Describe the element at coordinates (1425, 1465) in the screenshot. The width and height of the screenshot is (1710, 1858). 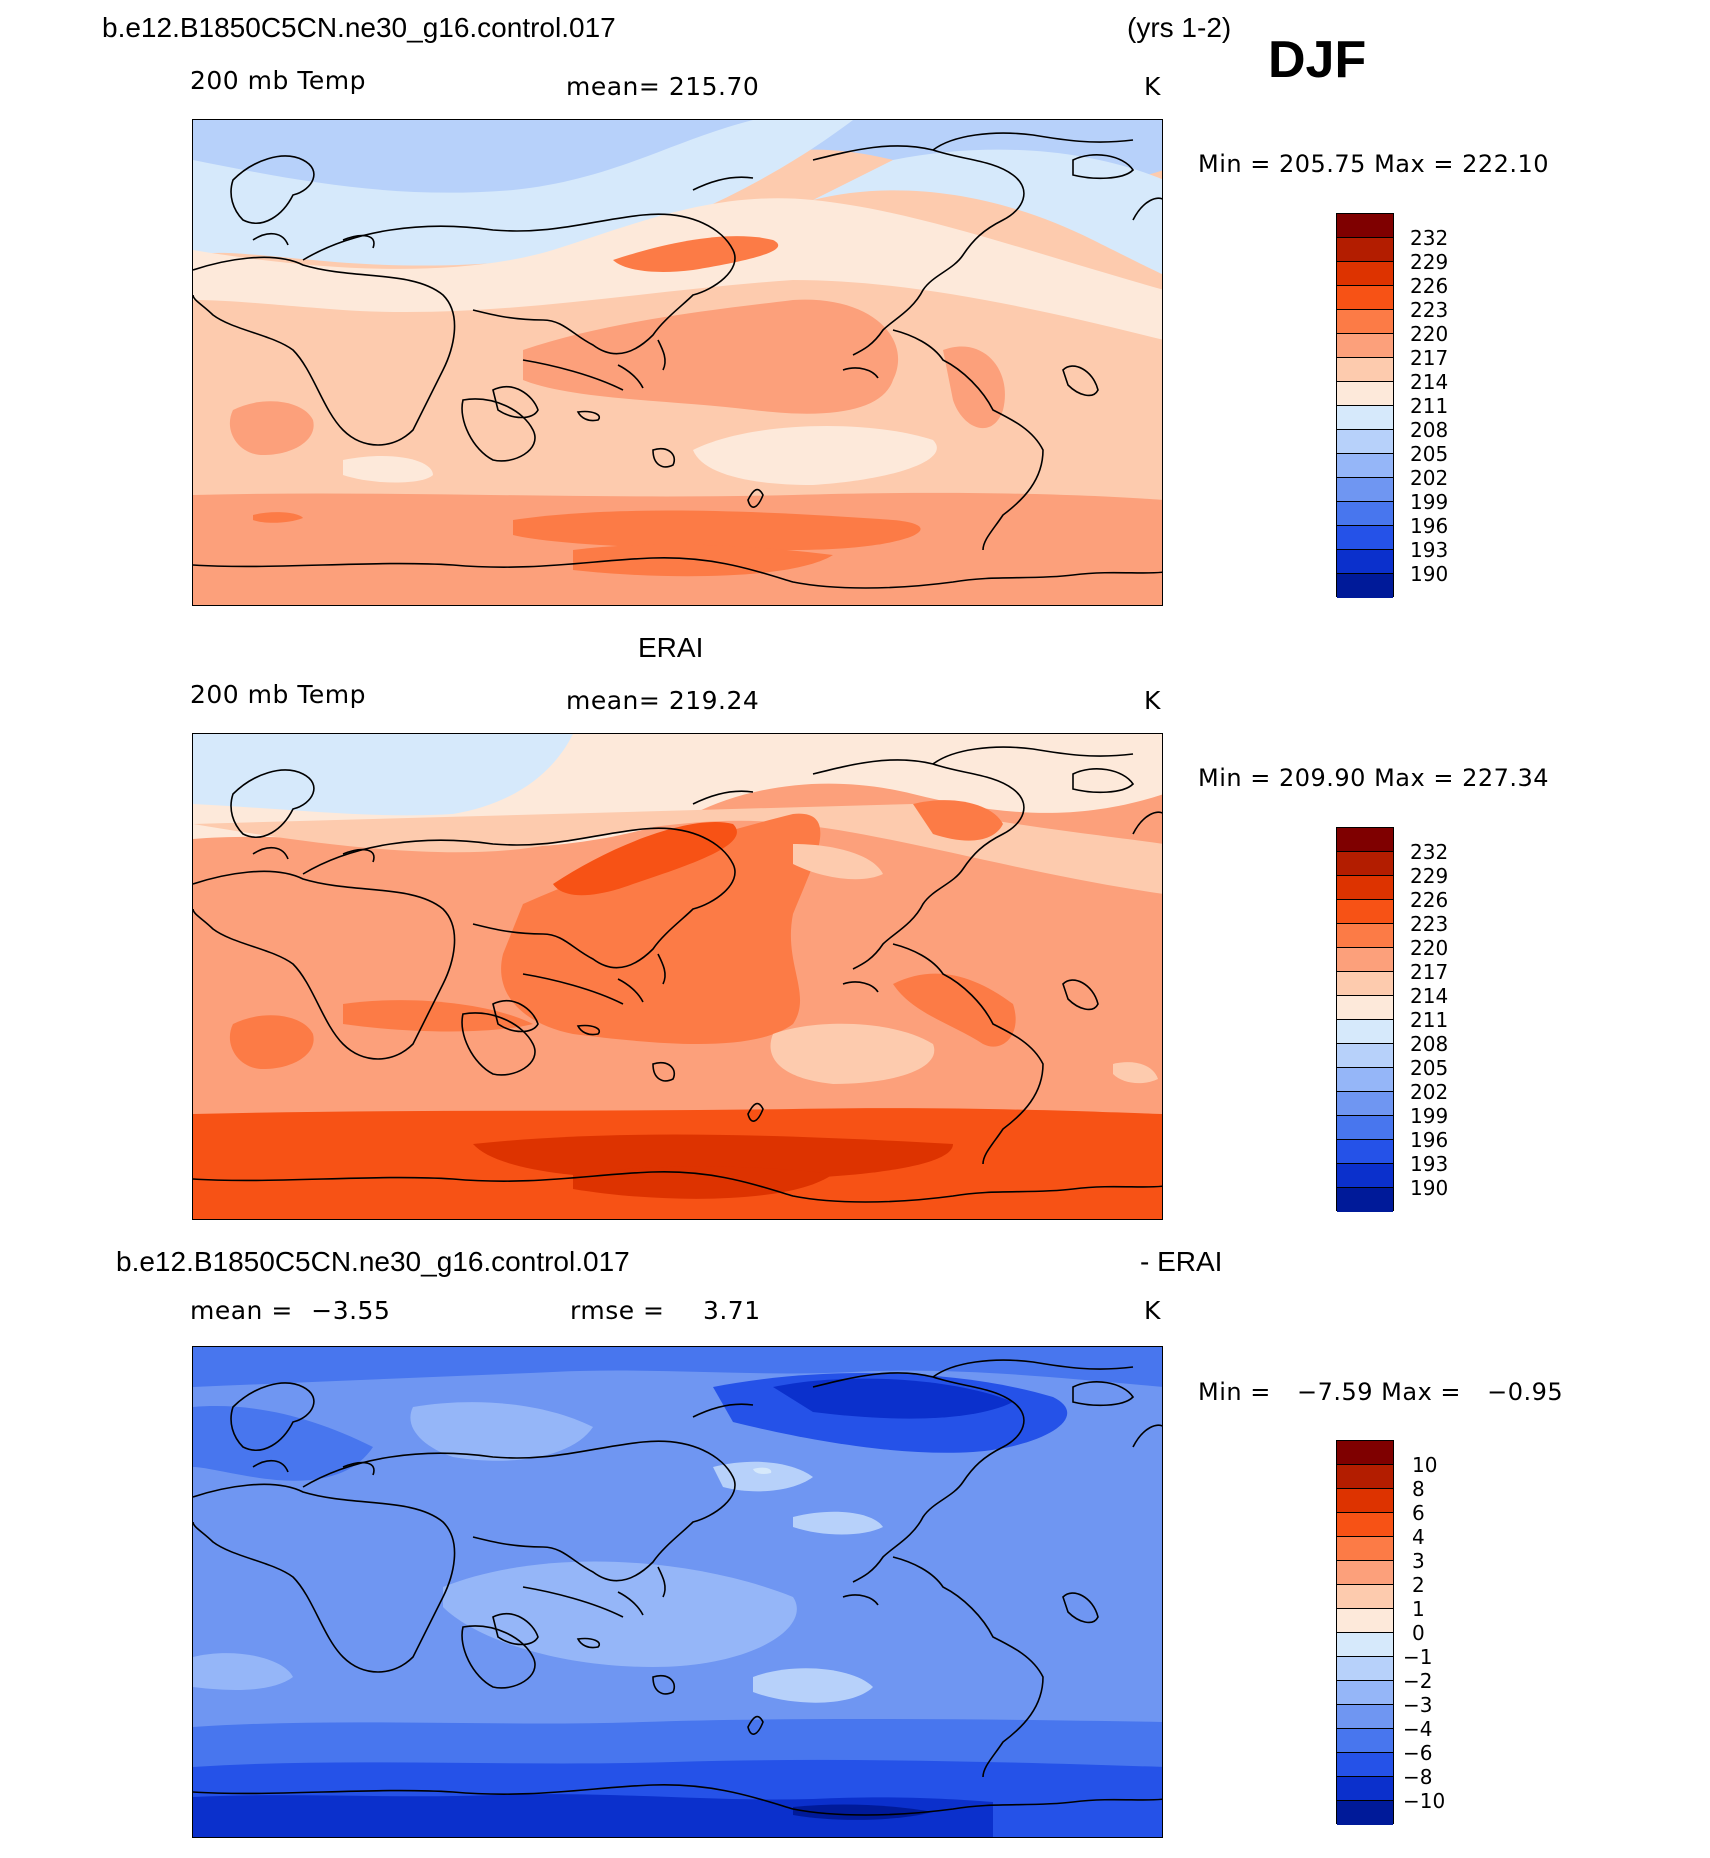
I see `panel3-level: 10` at that location.